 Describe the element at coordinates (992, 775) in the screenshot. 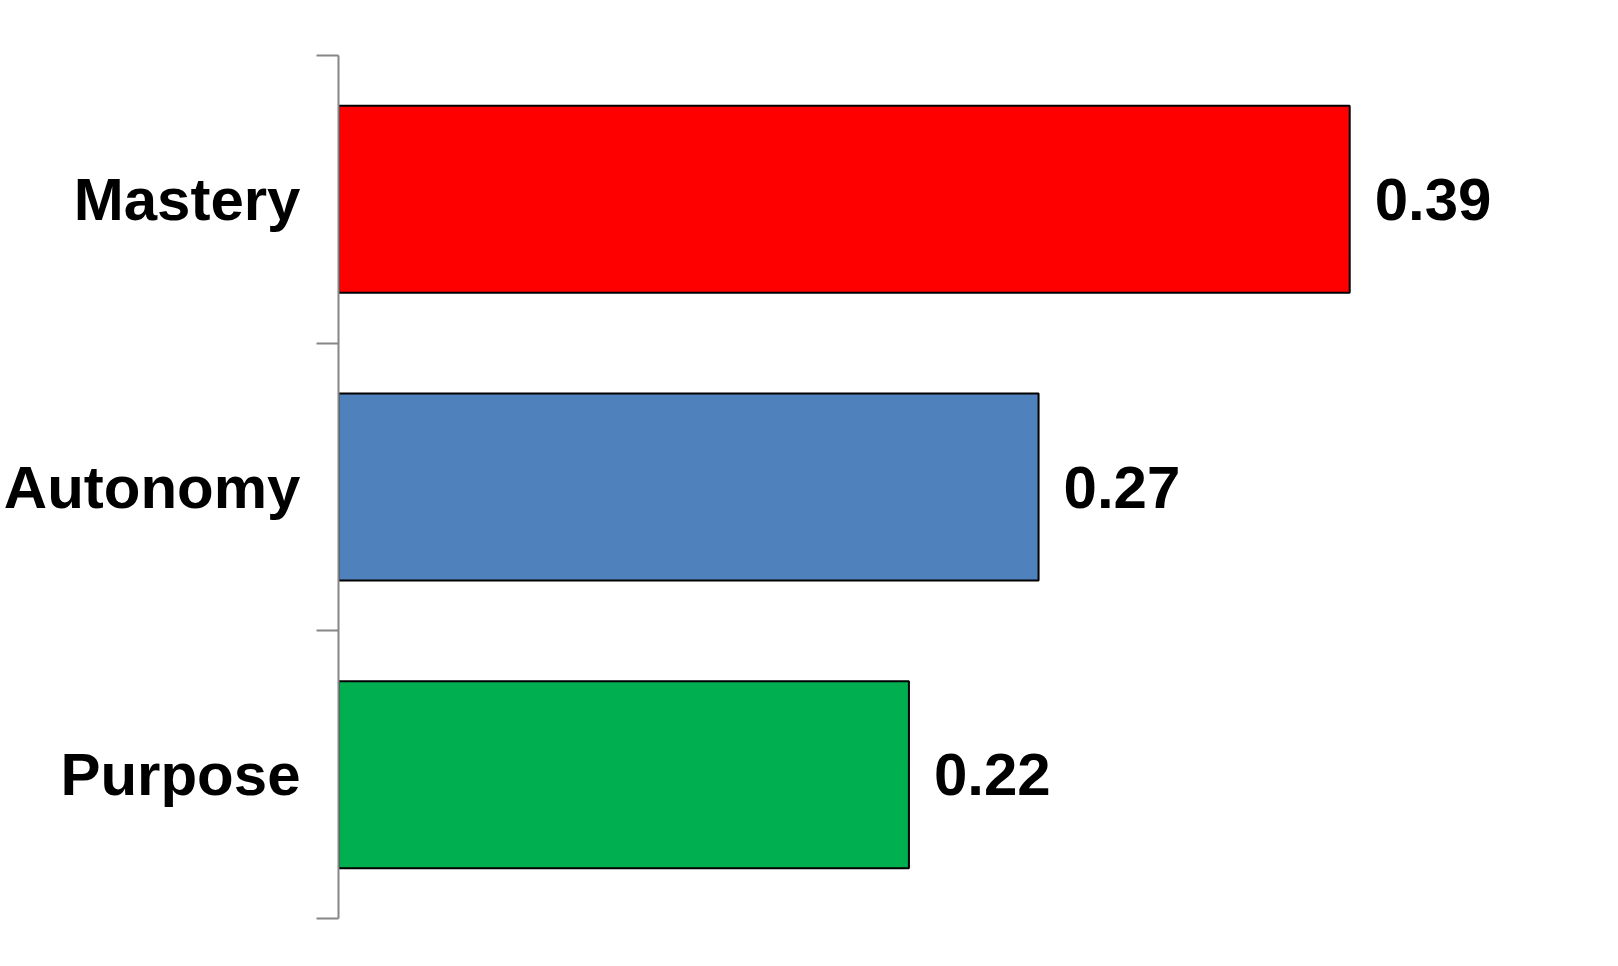

I see `data-label: 0.22` at that location.